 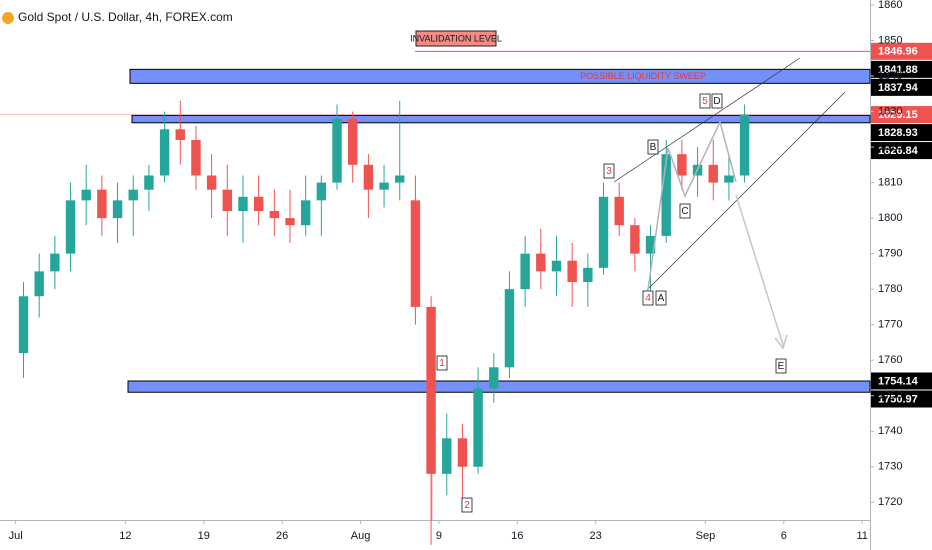 What do you see at coordinates (125, 17) in the screenshot?
I see `chart-title: Gold Spot / U.S. Dollar, 4h, FOREX.com` at bounding box center [125, 17].